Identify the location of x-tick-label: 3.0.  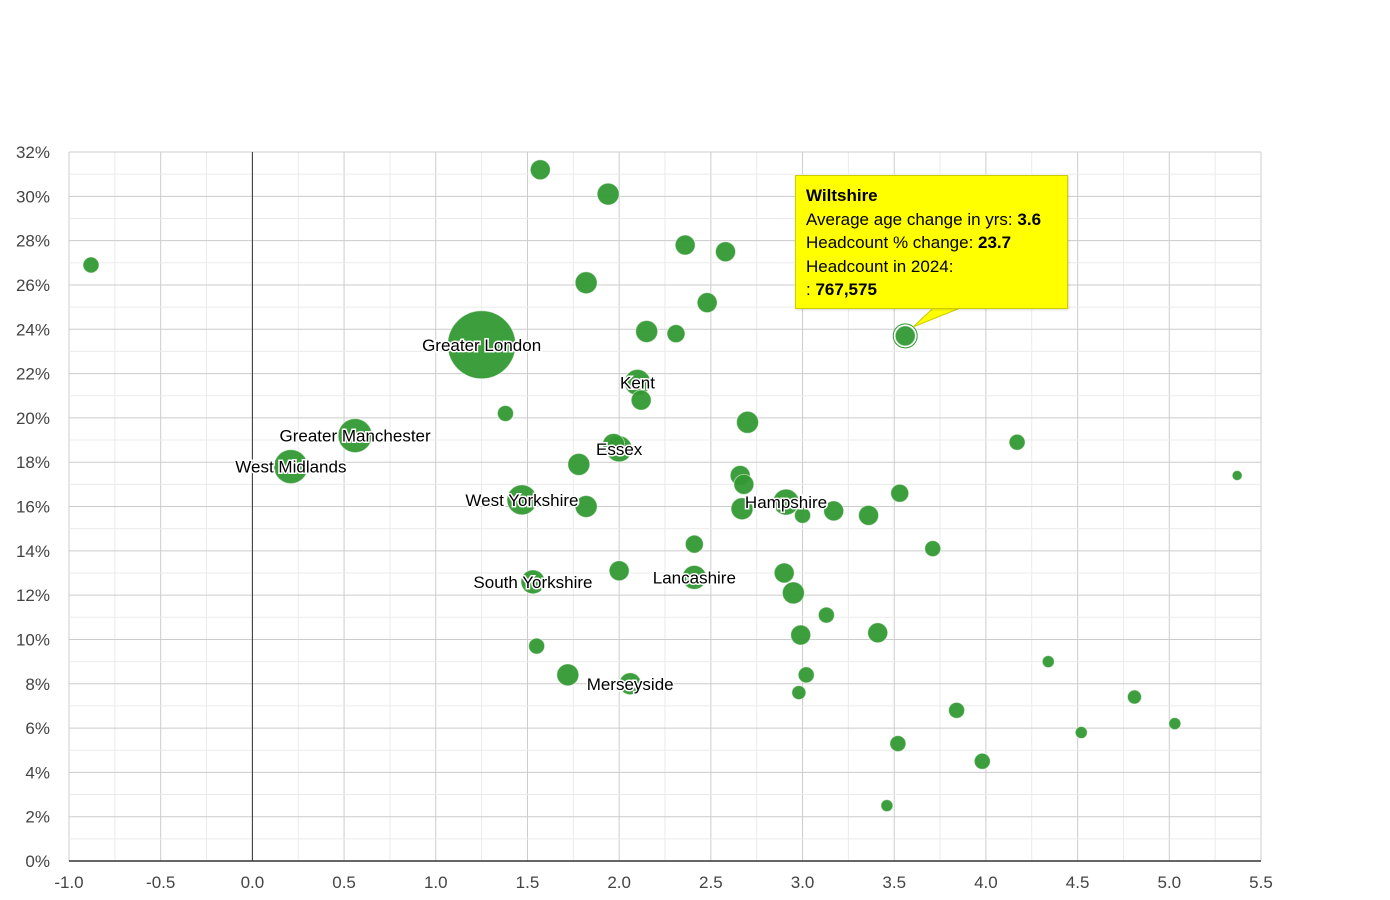
(803, 882).